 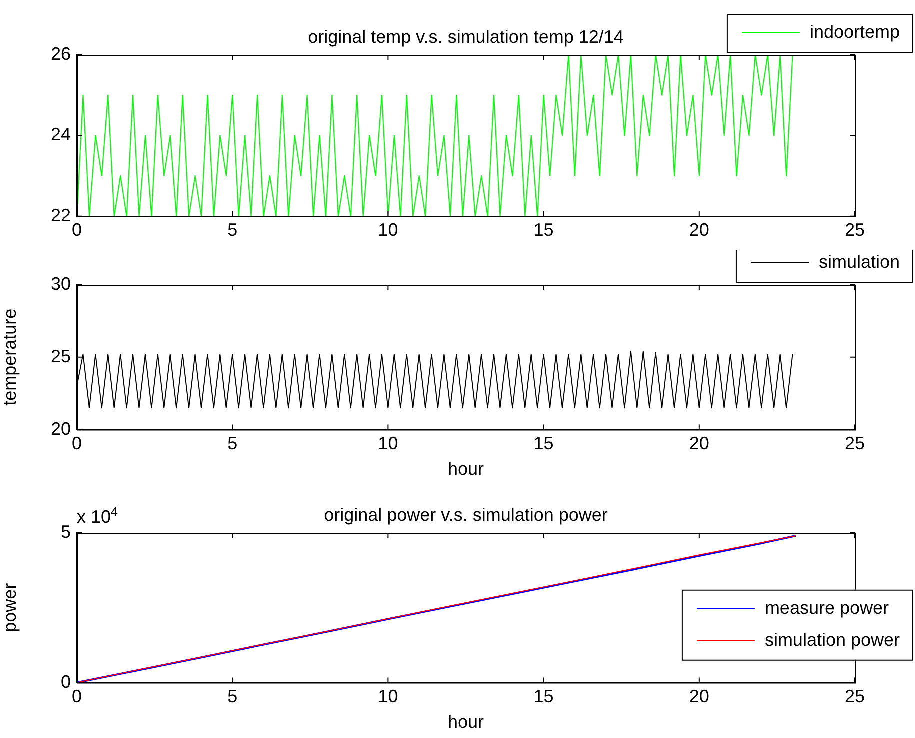 What do you see at coordinates (60, 134) in the screenshot?
I see `y-tick-label: 24` at bounding box center [60, 134].